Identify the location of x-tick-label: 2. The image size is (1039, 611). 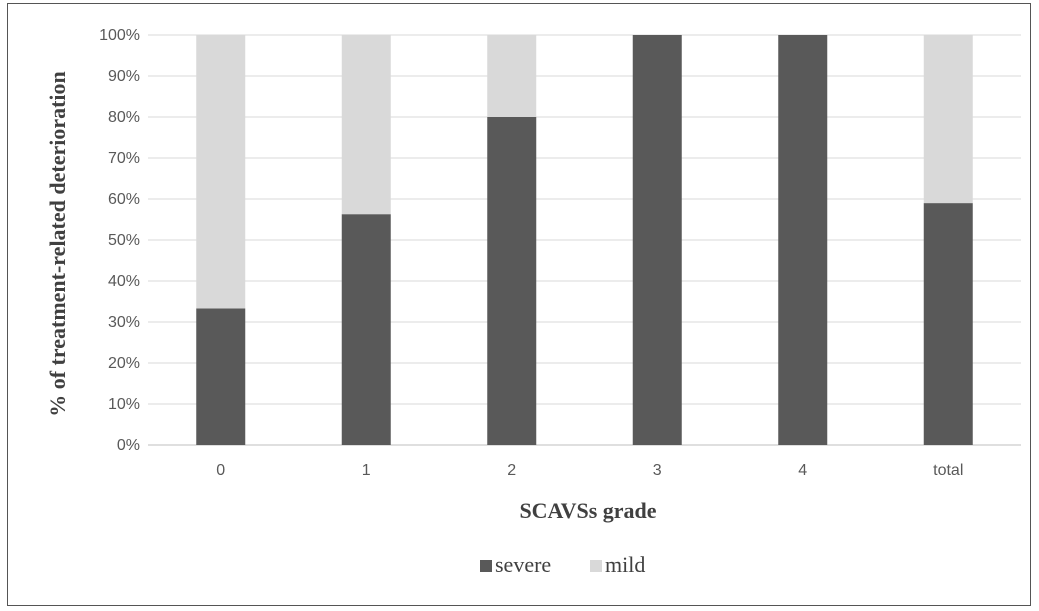
(511, 470).